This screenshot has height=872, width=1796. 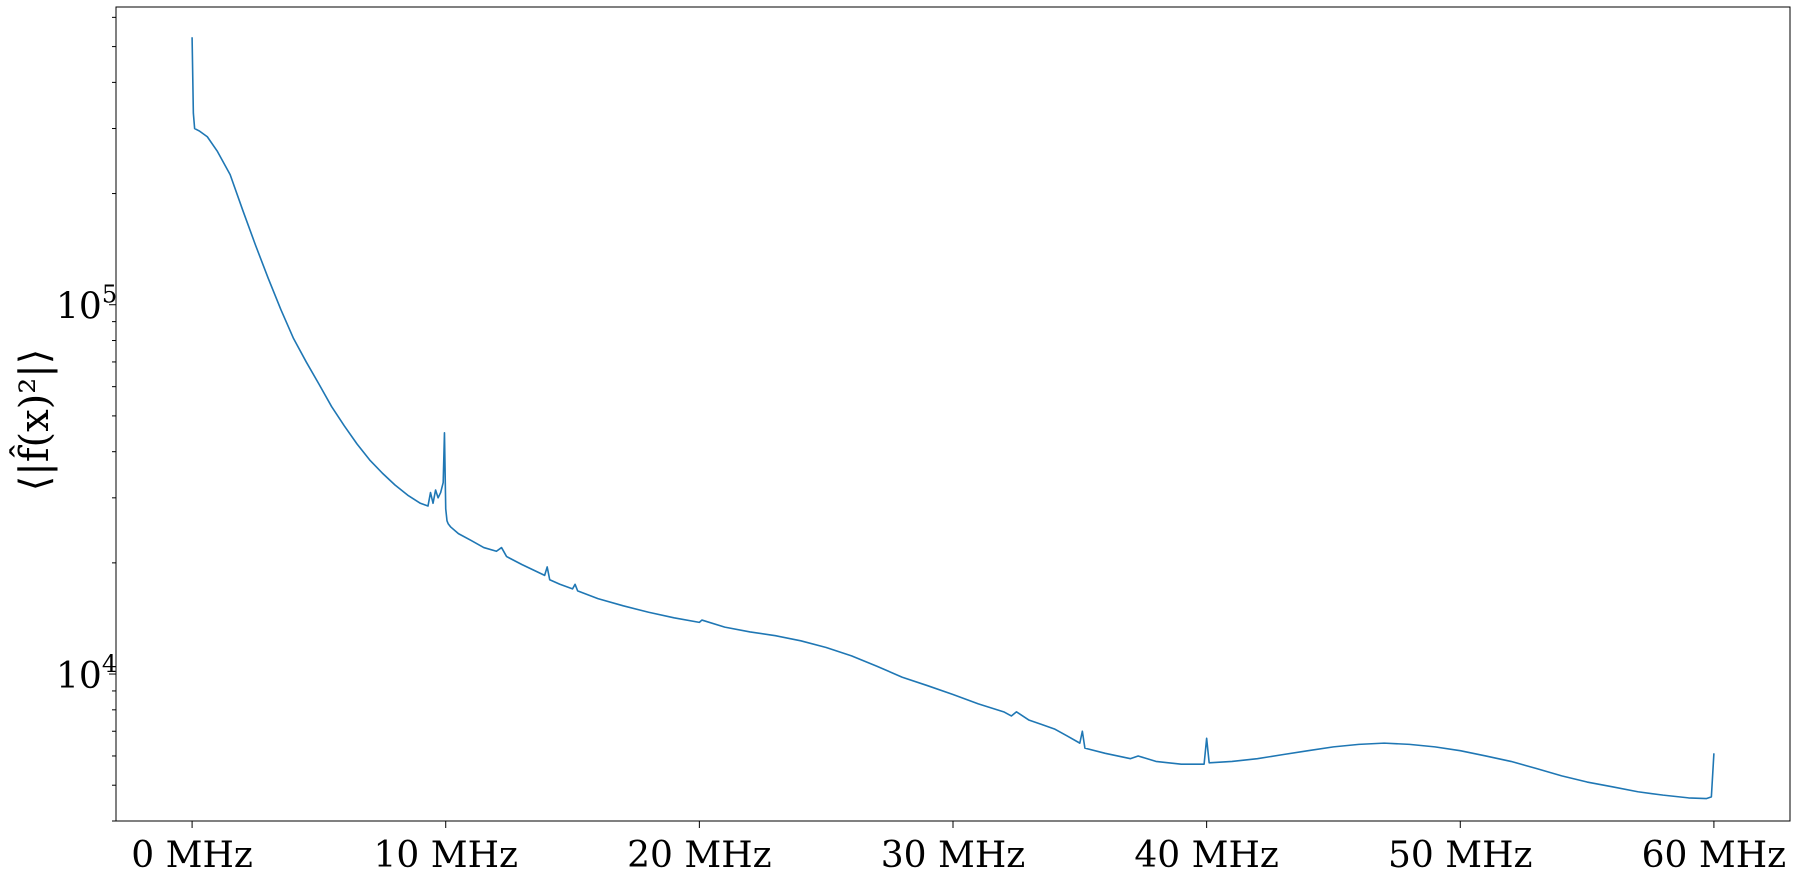 I want to click on y-tick-exponent: 4, so click(x=109, y=664).